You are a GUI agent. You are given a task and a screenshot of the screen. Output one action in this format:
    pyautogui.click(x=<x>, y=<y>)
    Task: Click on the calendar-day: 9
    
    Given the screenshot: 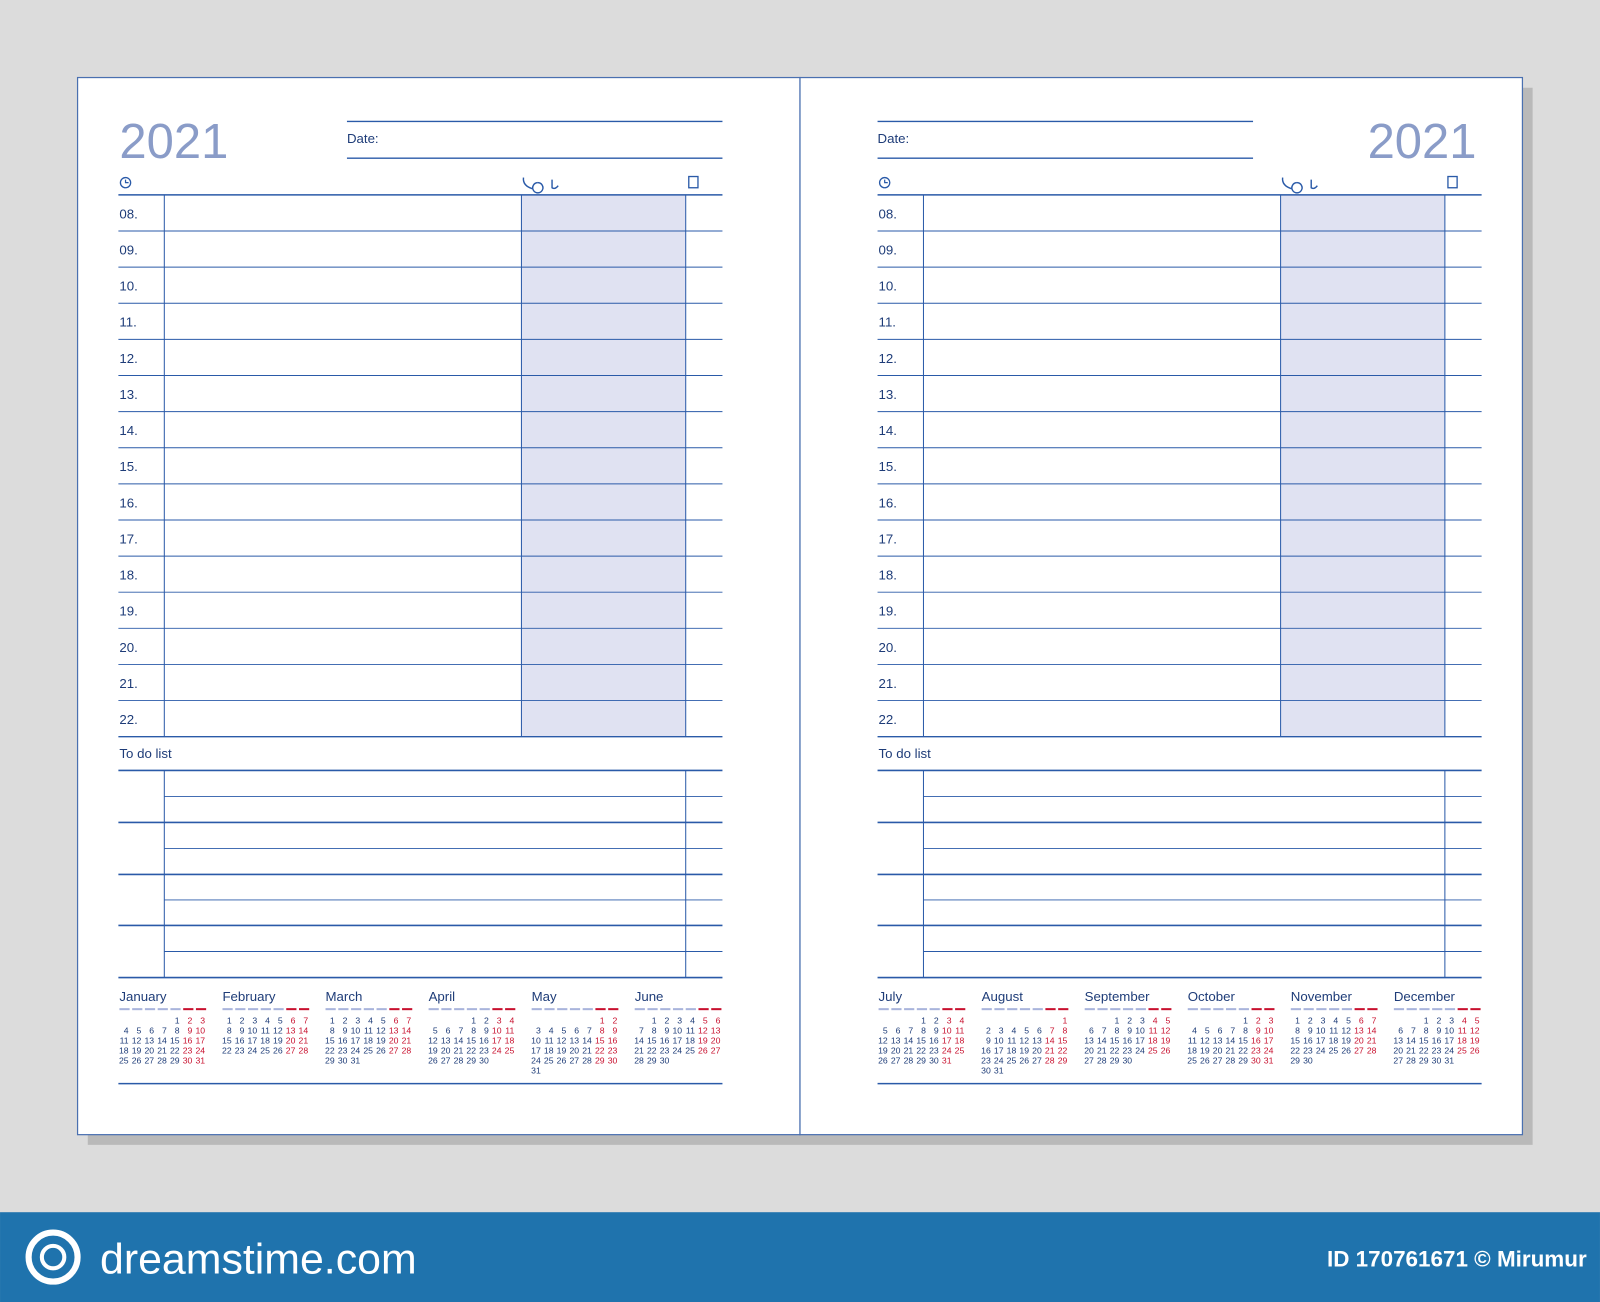 What is the action you would take?
    pyautogui.click(x=667, y=1030)
    